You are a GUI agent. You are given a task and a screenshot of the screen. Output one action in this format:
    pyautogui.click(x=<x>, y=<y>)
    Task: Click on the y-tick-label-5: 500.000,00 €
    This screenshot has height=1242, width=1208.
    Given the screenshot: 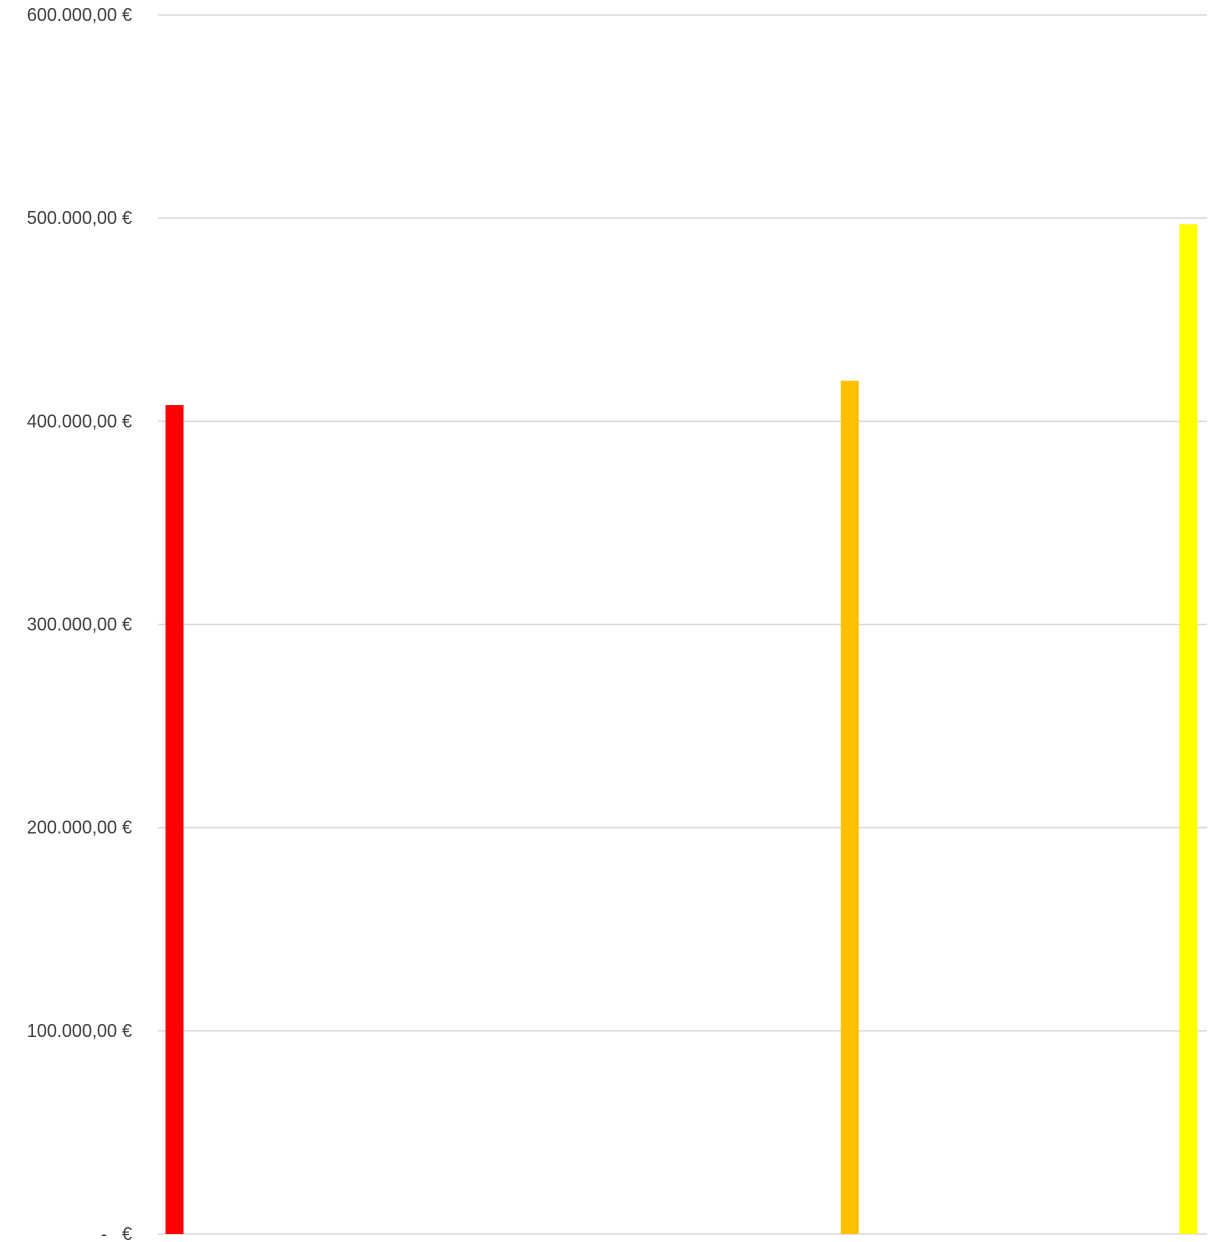 What is the action you would take?
    pyautogui.click(x=79, y=218)
    